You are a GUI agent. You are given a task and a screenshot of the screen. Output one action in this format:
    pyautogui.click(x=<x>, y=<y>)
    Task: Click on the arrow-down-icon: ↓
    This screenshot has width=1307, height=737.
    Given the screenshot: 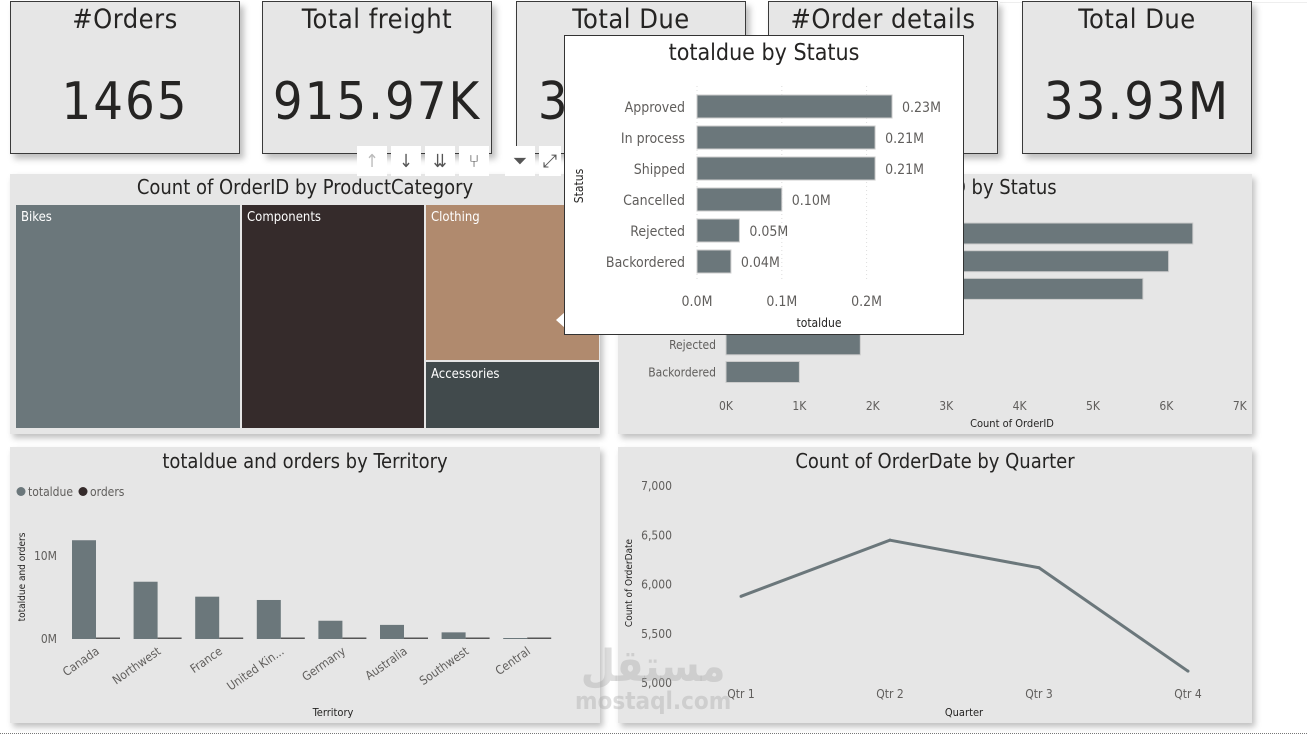 What is the action you would take?
    pyautogui.click(x=406, y=161)
    